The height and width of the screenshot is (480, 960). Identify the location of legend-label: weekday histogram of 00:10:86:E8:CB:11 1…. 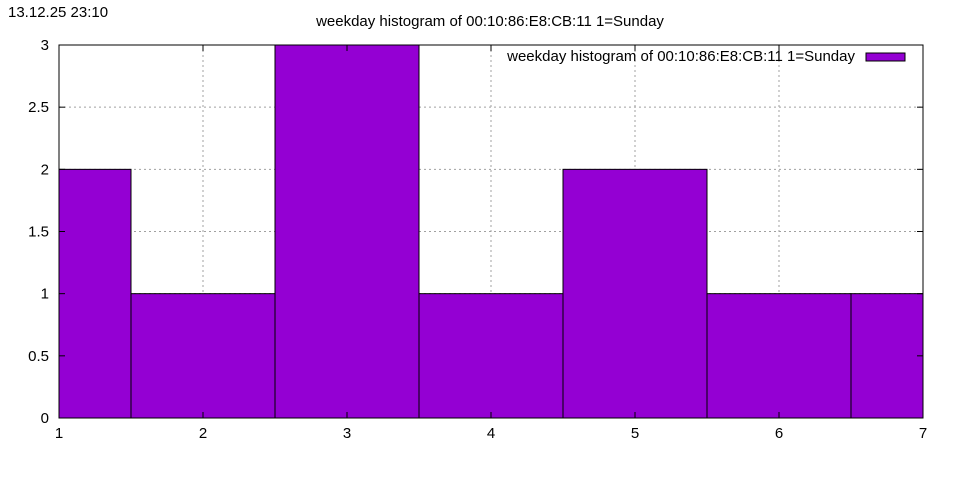
(680, 56).